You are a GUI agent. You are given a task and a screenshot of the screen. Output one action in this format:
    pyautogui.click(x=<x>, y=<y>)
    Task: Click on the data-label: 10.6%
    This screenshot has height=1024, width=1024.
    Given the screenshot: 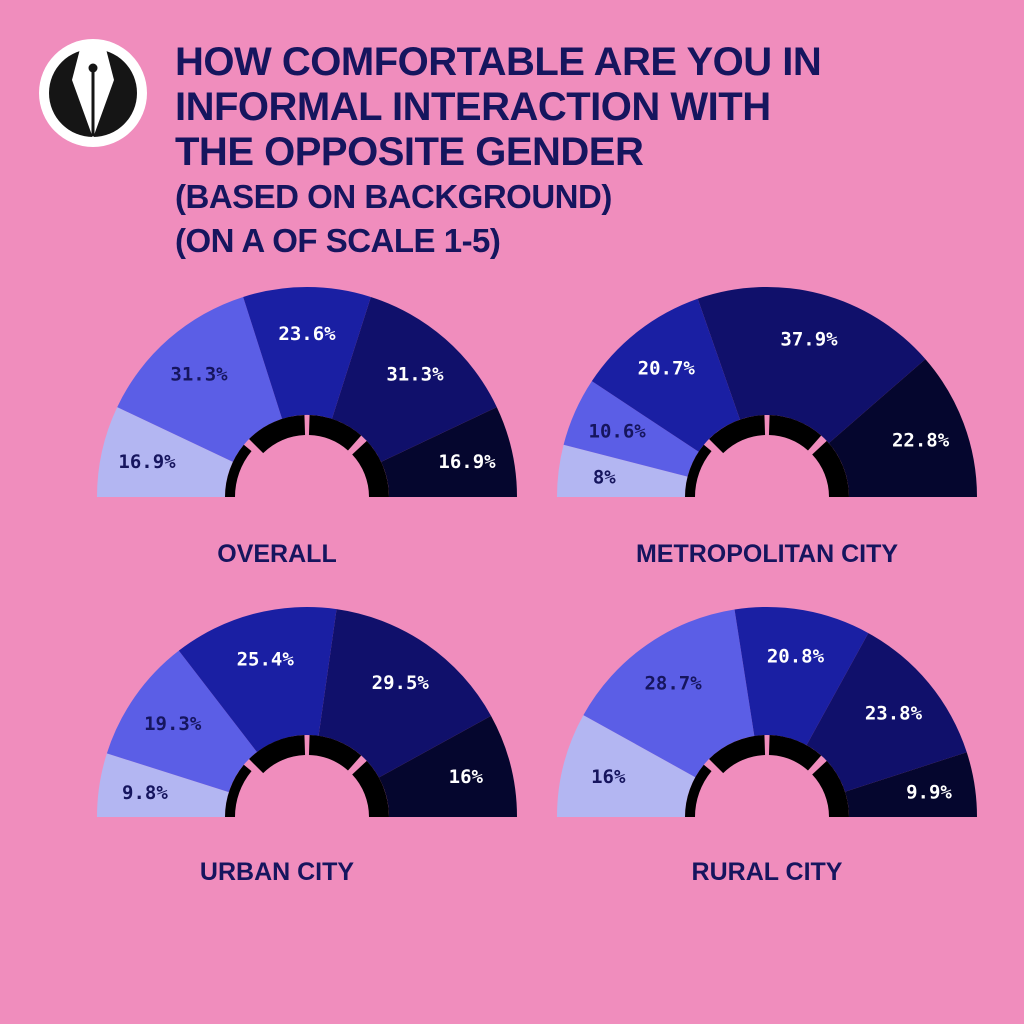 What is the action you would take?
    pyautogui.click(x=618, y=431)
    